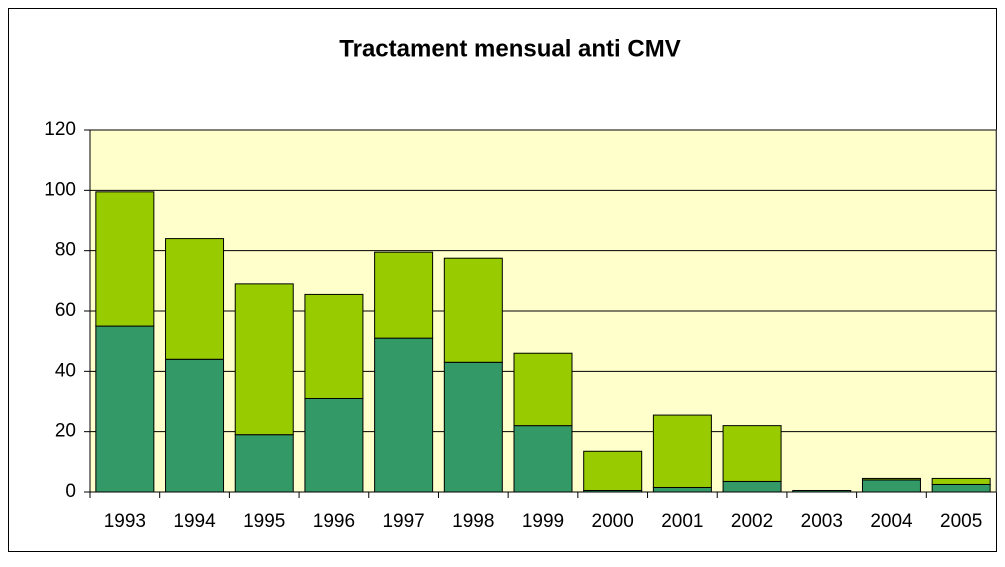 This screenshot has width=1005, height=567. Describe the element at coordinates (509, 48) in the screenshot. I see `chart-title: Tractament mensual anti CMV` at that location.